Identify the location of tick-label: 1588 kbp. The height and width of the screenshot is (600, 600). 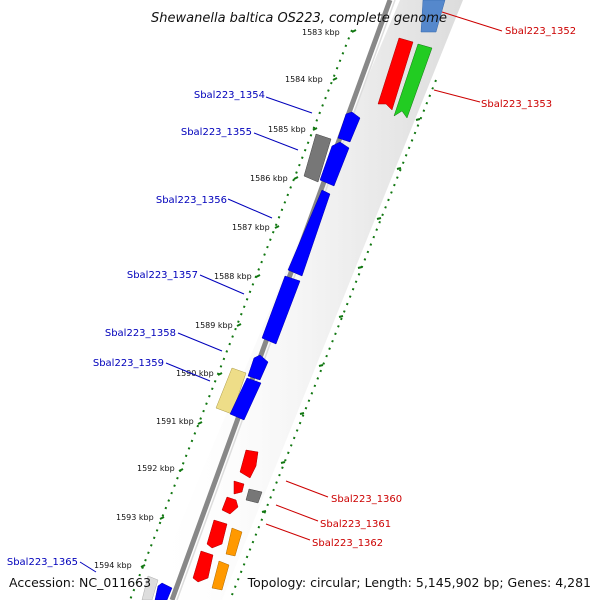
(233, 276).